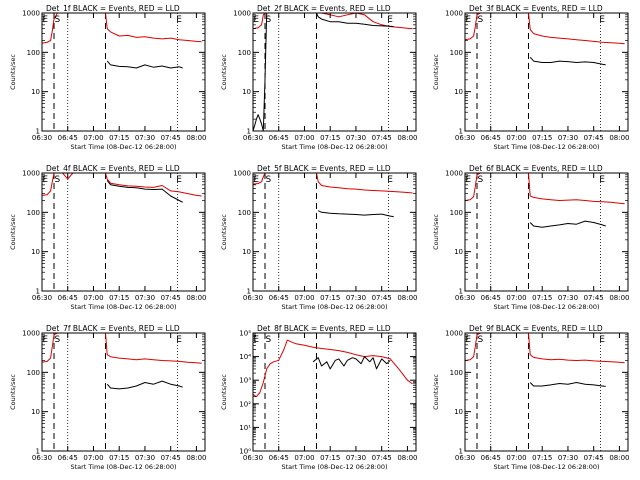  Describe the element at coordinates (536, 328) in the screenshot. I see `chart-title: Det_9f BLACK = Events, RED = LLD` at that location.